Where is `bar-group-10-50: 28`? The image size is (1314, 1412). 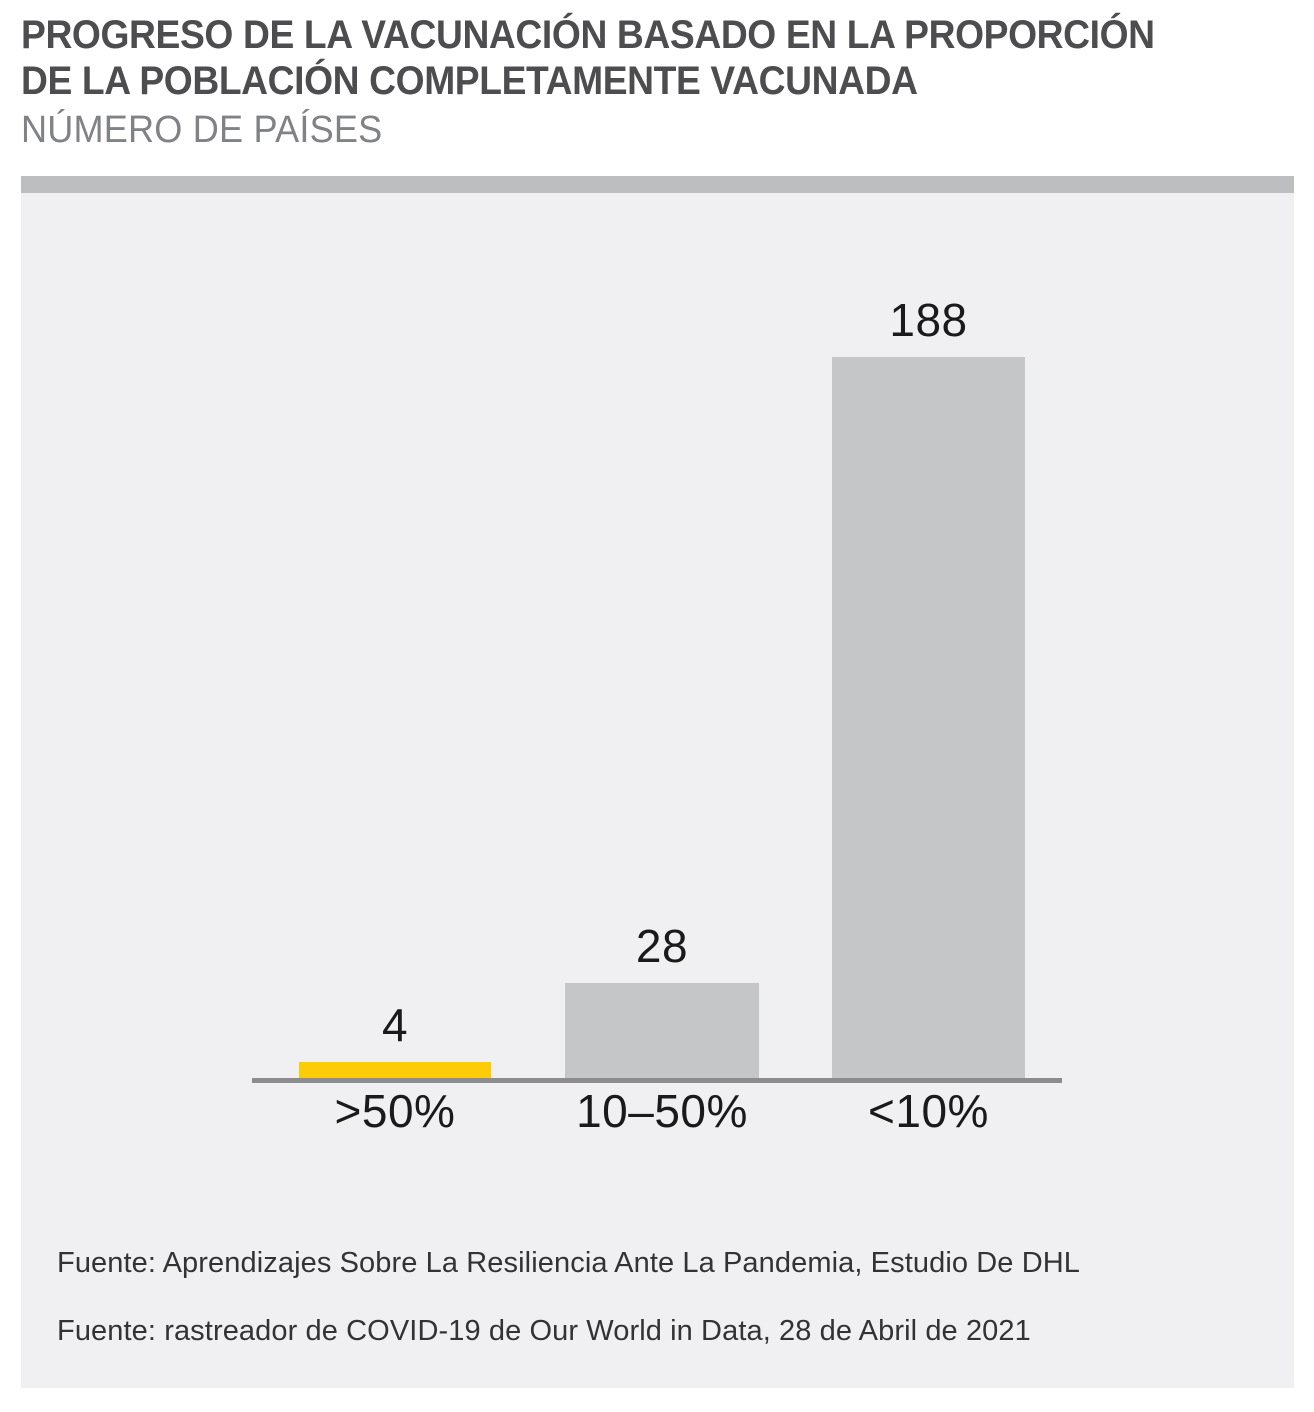 bar-group-10-50: 28 is located at coordinates (662, 999).